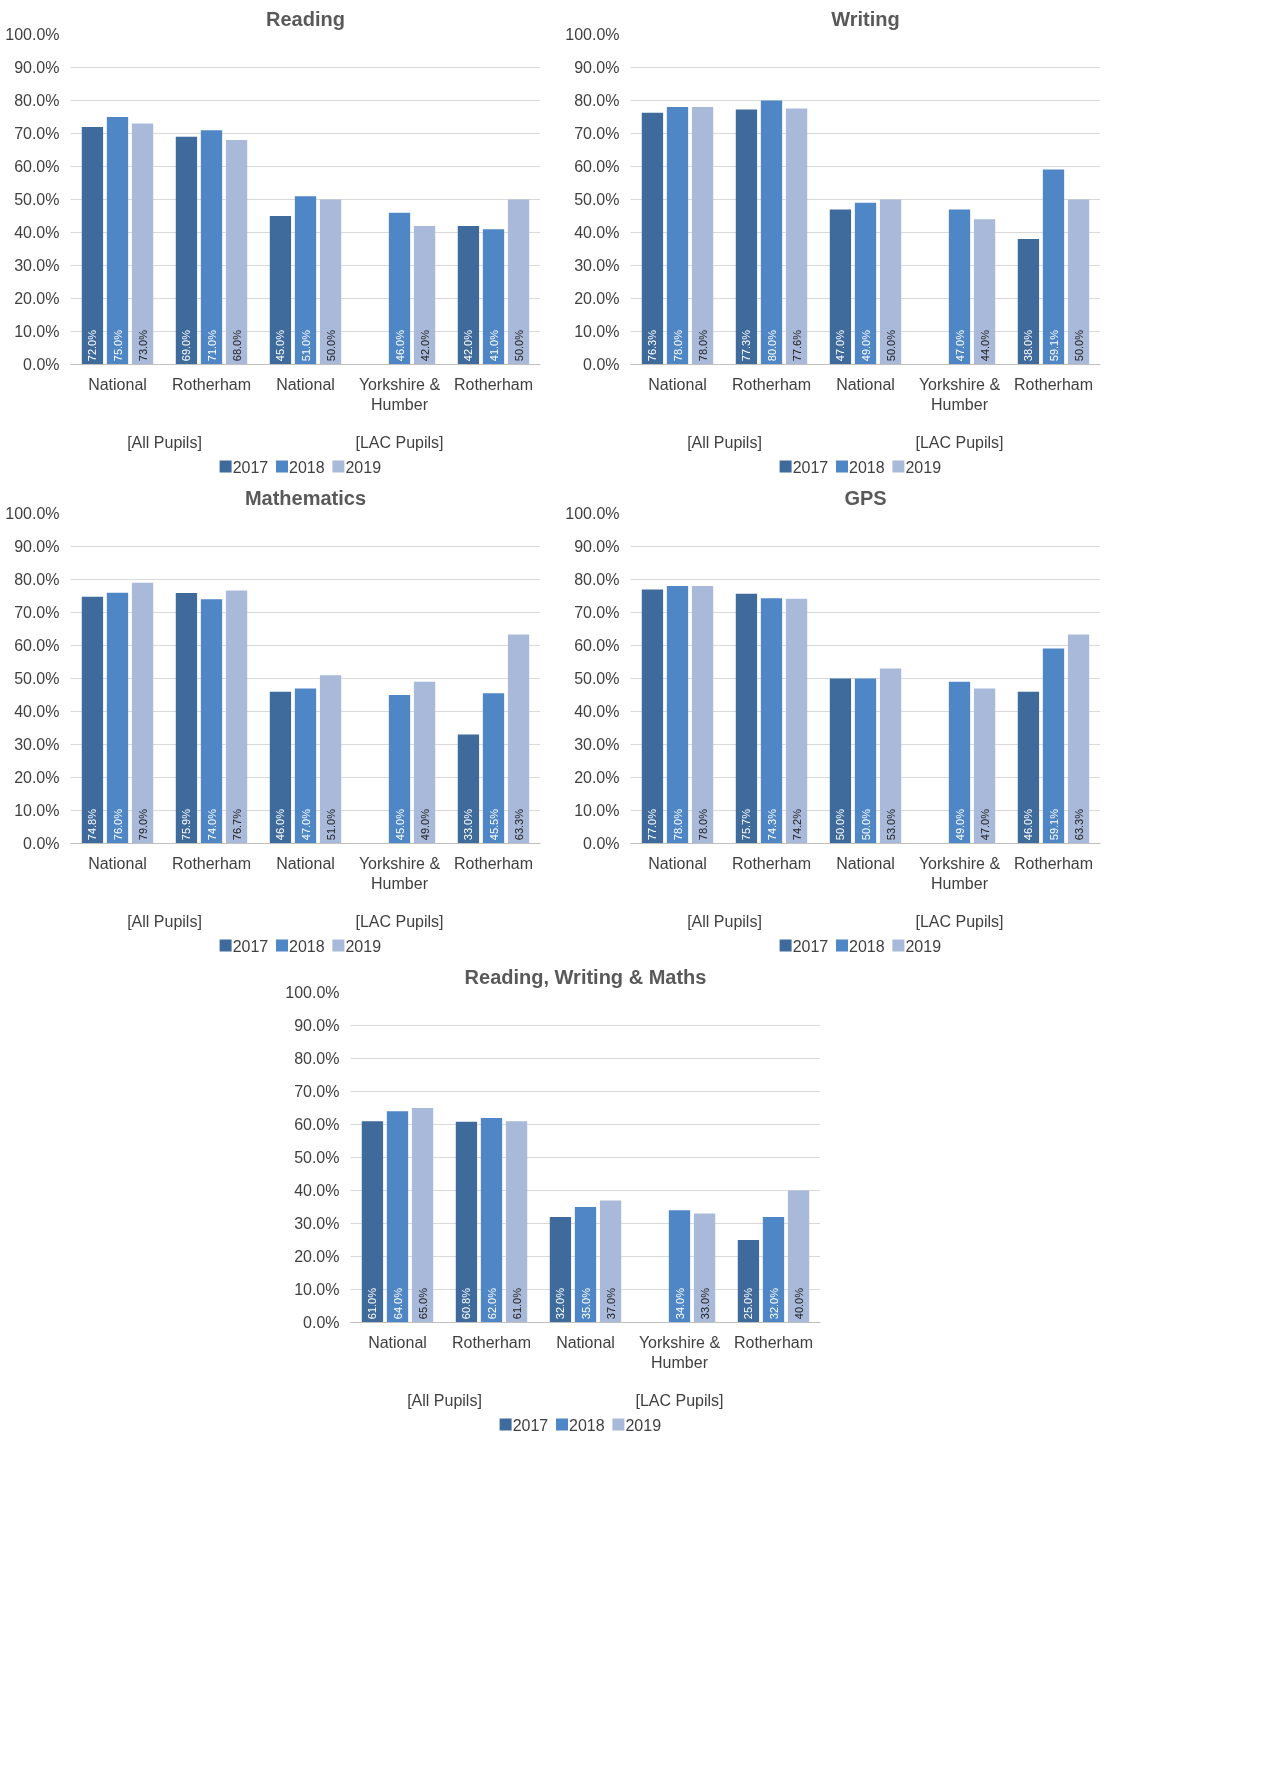  I want to click on data-label: 50.0%, so click(518, 345).